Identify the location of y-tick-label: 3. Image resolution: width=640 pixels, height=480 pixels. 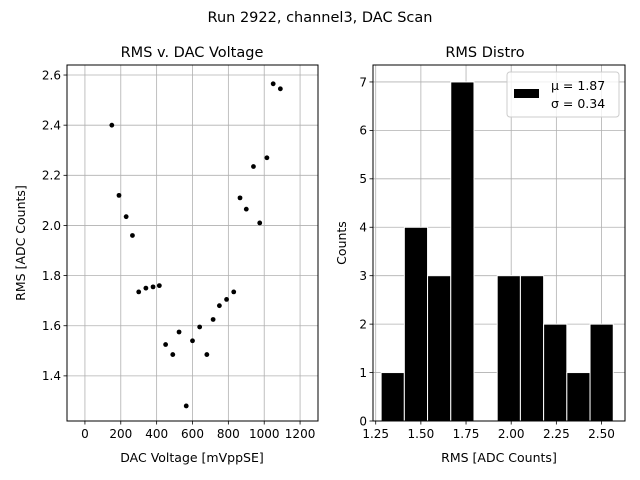
(363, 276).